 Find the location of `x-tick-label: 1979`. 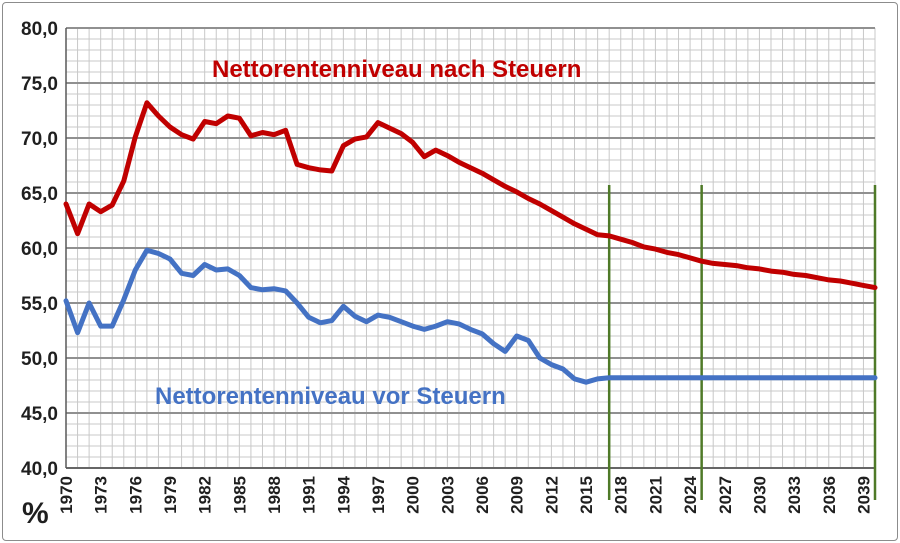

x-tick-label: 1979 is located at coordinates (170, 495).